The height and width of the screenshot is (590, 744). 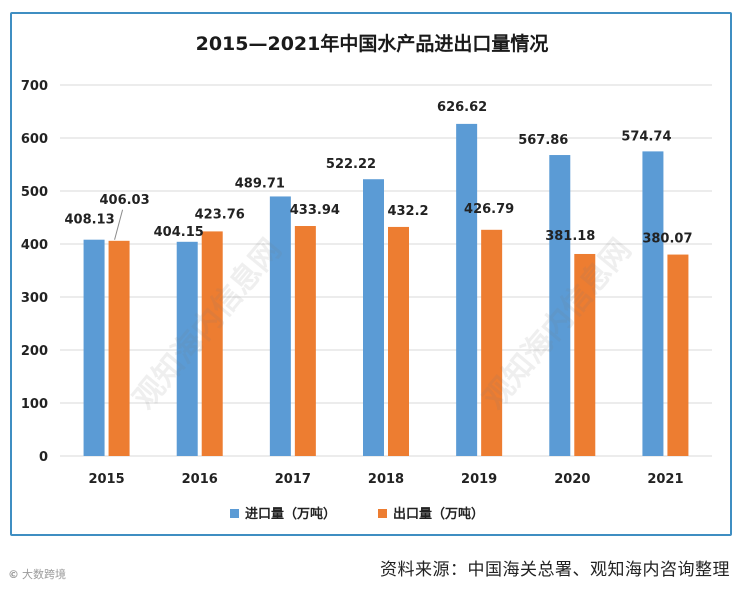 I want to click on x-tick-label: 2017, so click(x=293, y=479).